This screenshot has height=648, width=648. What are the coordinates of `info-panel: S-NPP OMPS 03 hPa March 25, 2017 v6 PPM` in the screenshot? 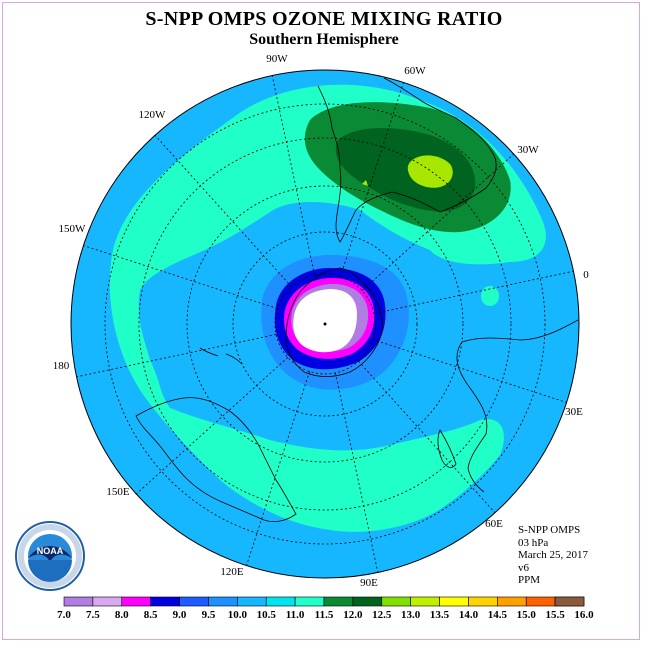 It's located at (553, 555).